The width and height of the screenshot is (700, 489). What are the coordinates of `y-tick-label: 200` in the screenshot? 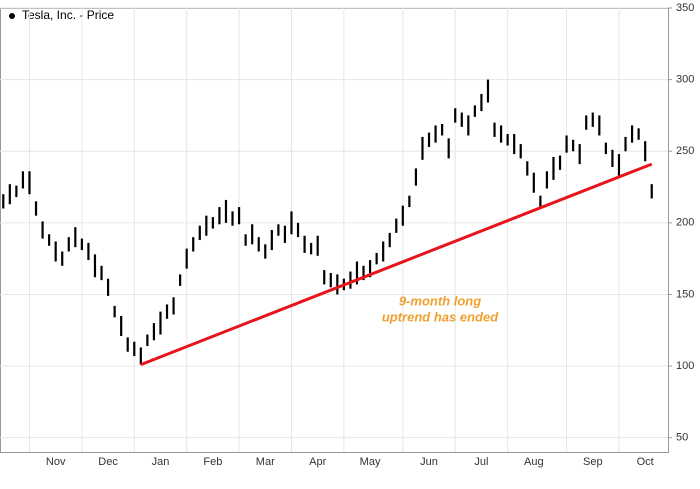 It's located at (685, 223).